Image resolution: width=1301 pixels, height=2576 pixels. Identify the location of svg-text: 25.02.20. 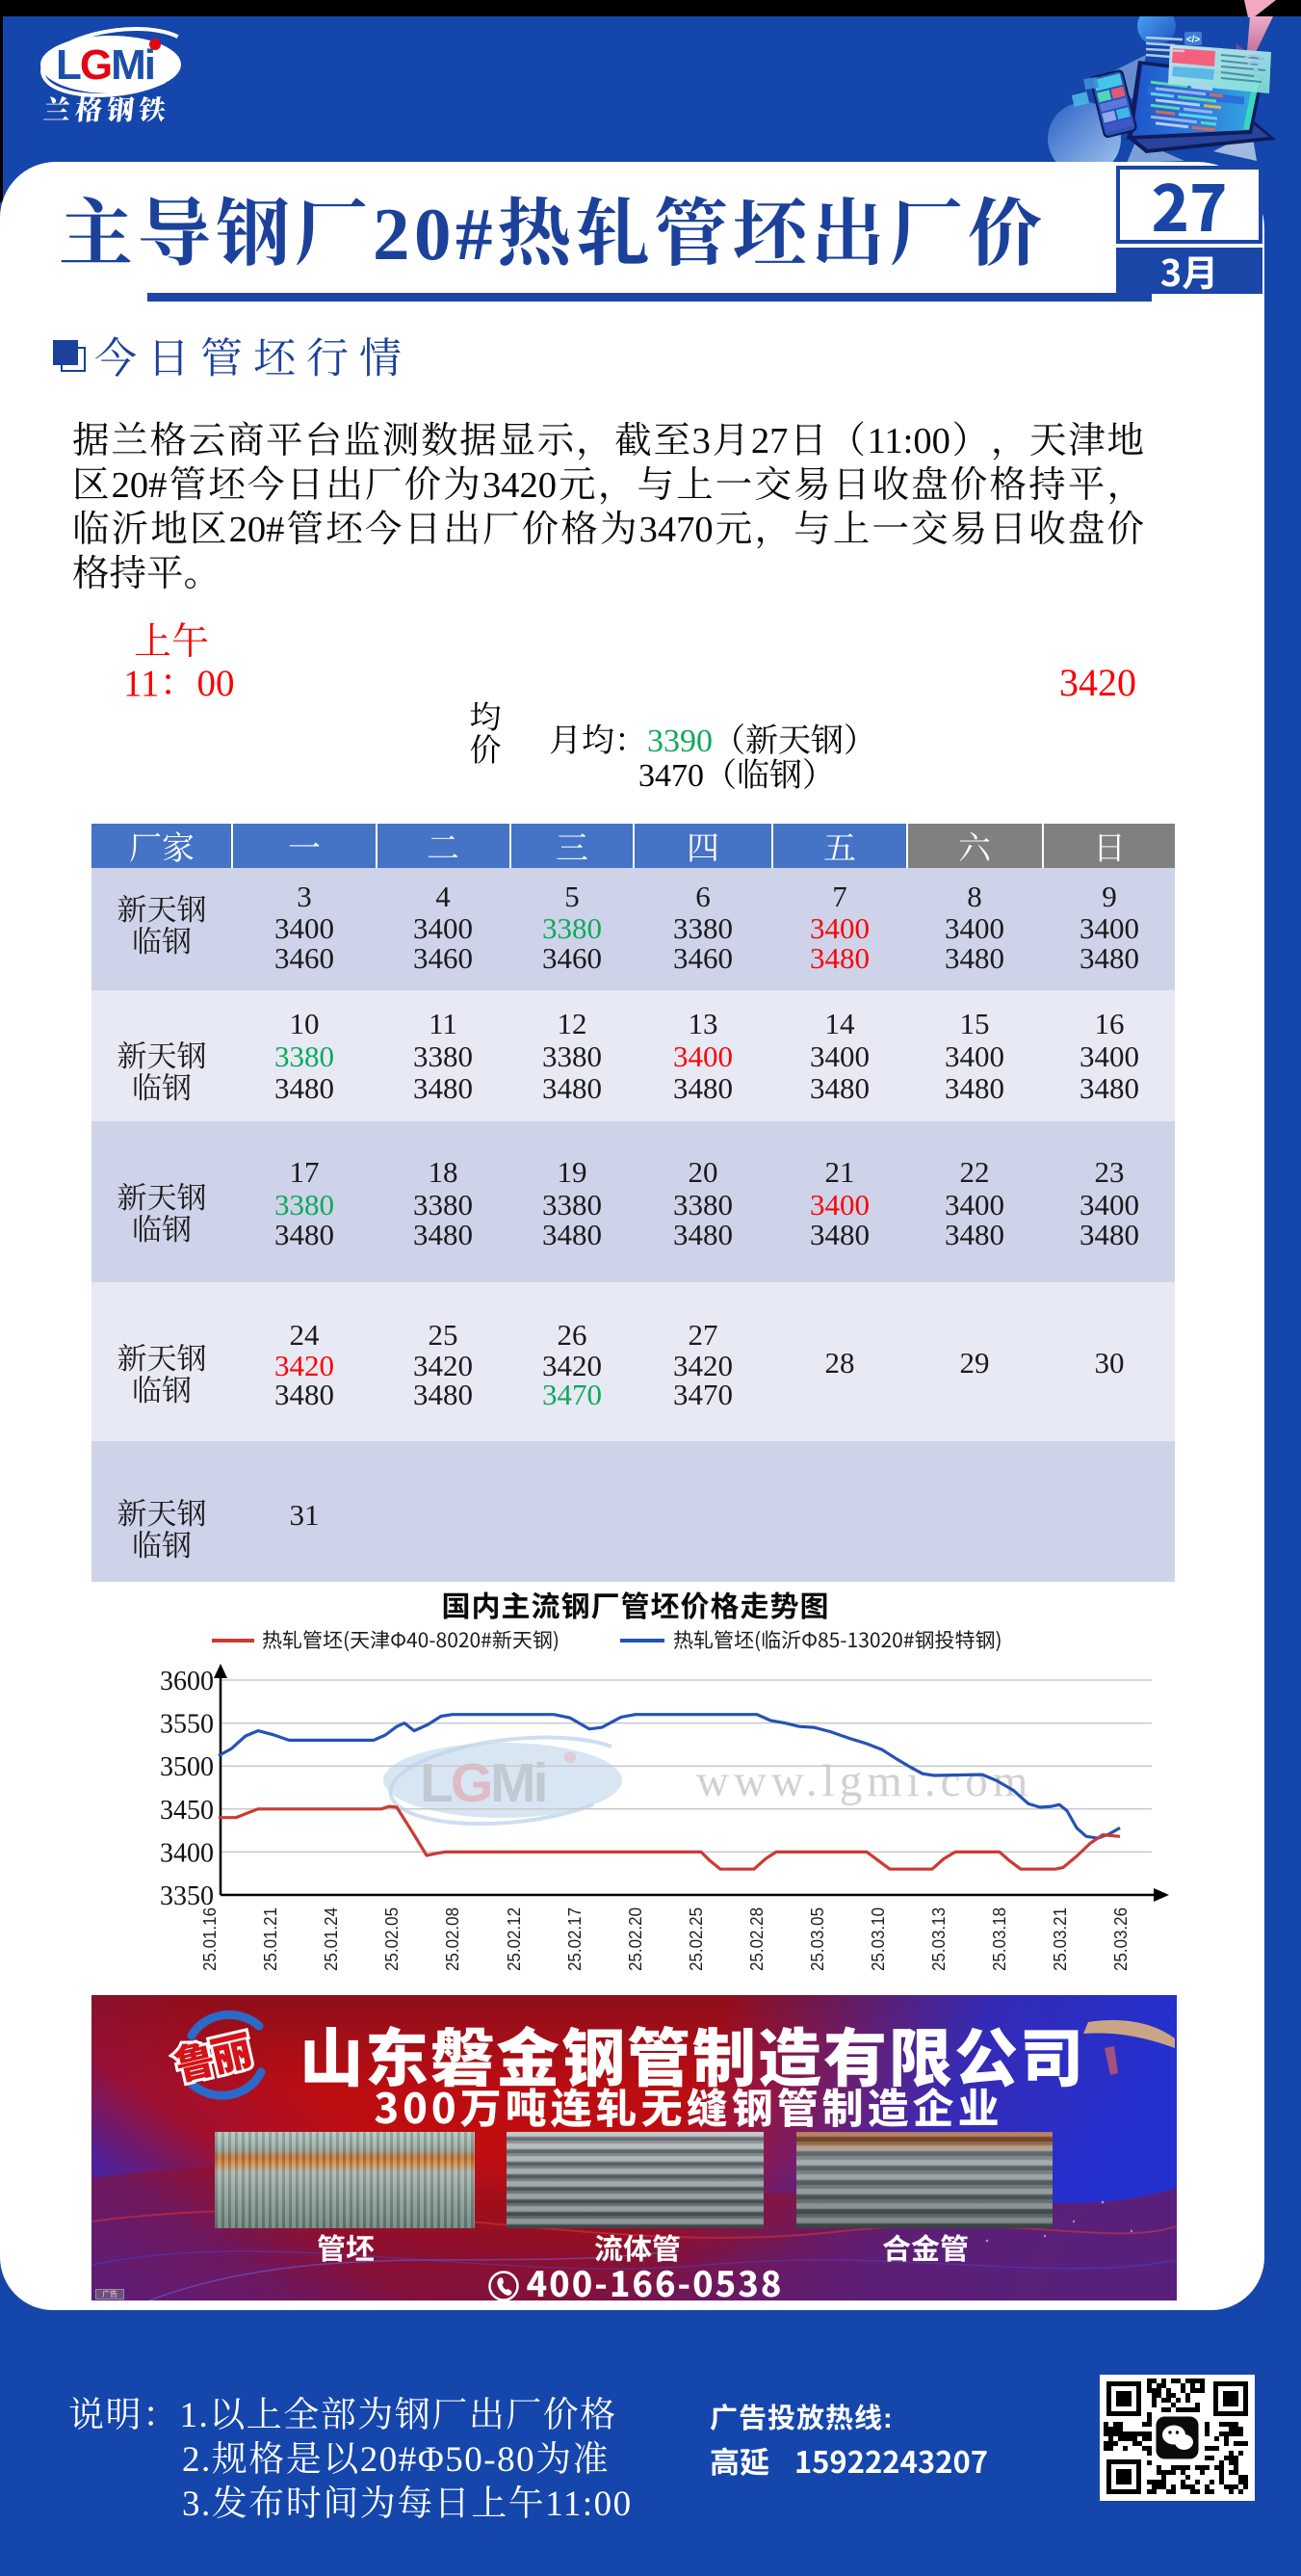
(635, 1939).